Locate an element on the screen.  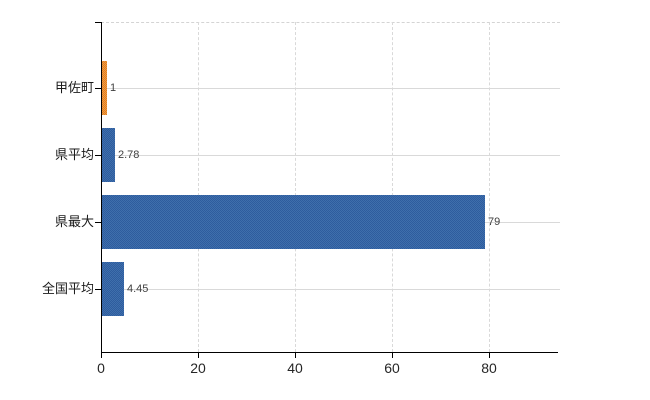
x-tick-label: 0 is located at coordinates (101, 368).